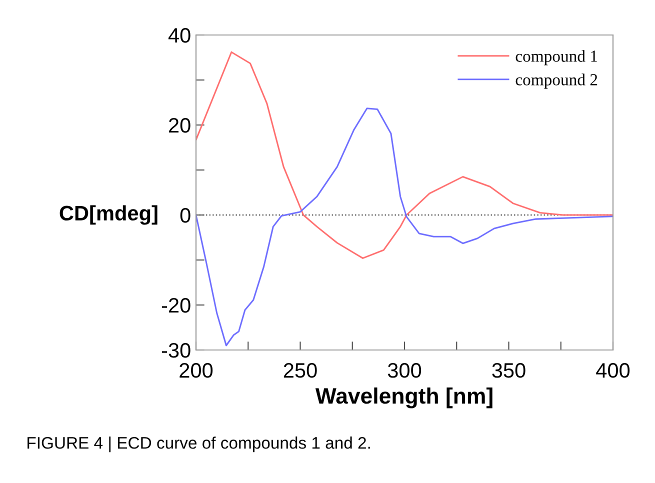 This screenshot has height=483, width=655. I want to click on x-tick-label: 250, so click(300, 370).